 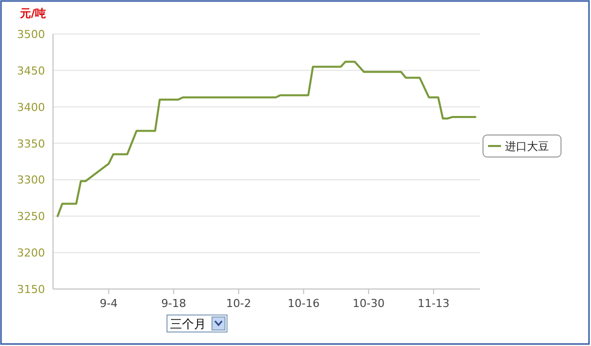 I want to click on legend-label: 进口大豆, so click(x=527, y=146).